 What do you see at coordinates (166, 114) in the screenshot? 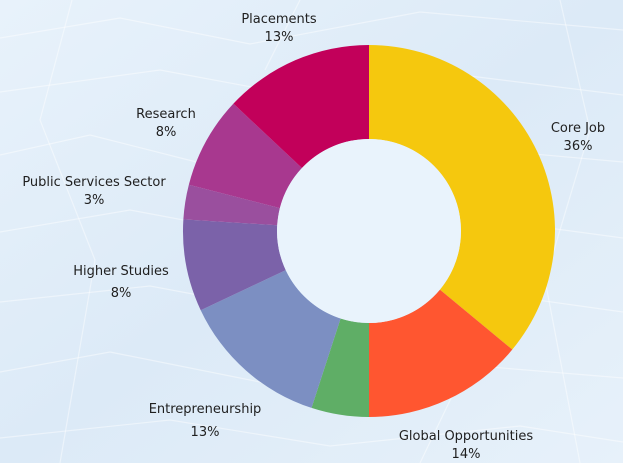
I see `slice-label-text: Research` at bounding box center [166, 114].